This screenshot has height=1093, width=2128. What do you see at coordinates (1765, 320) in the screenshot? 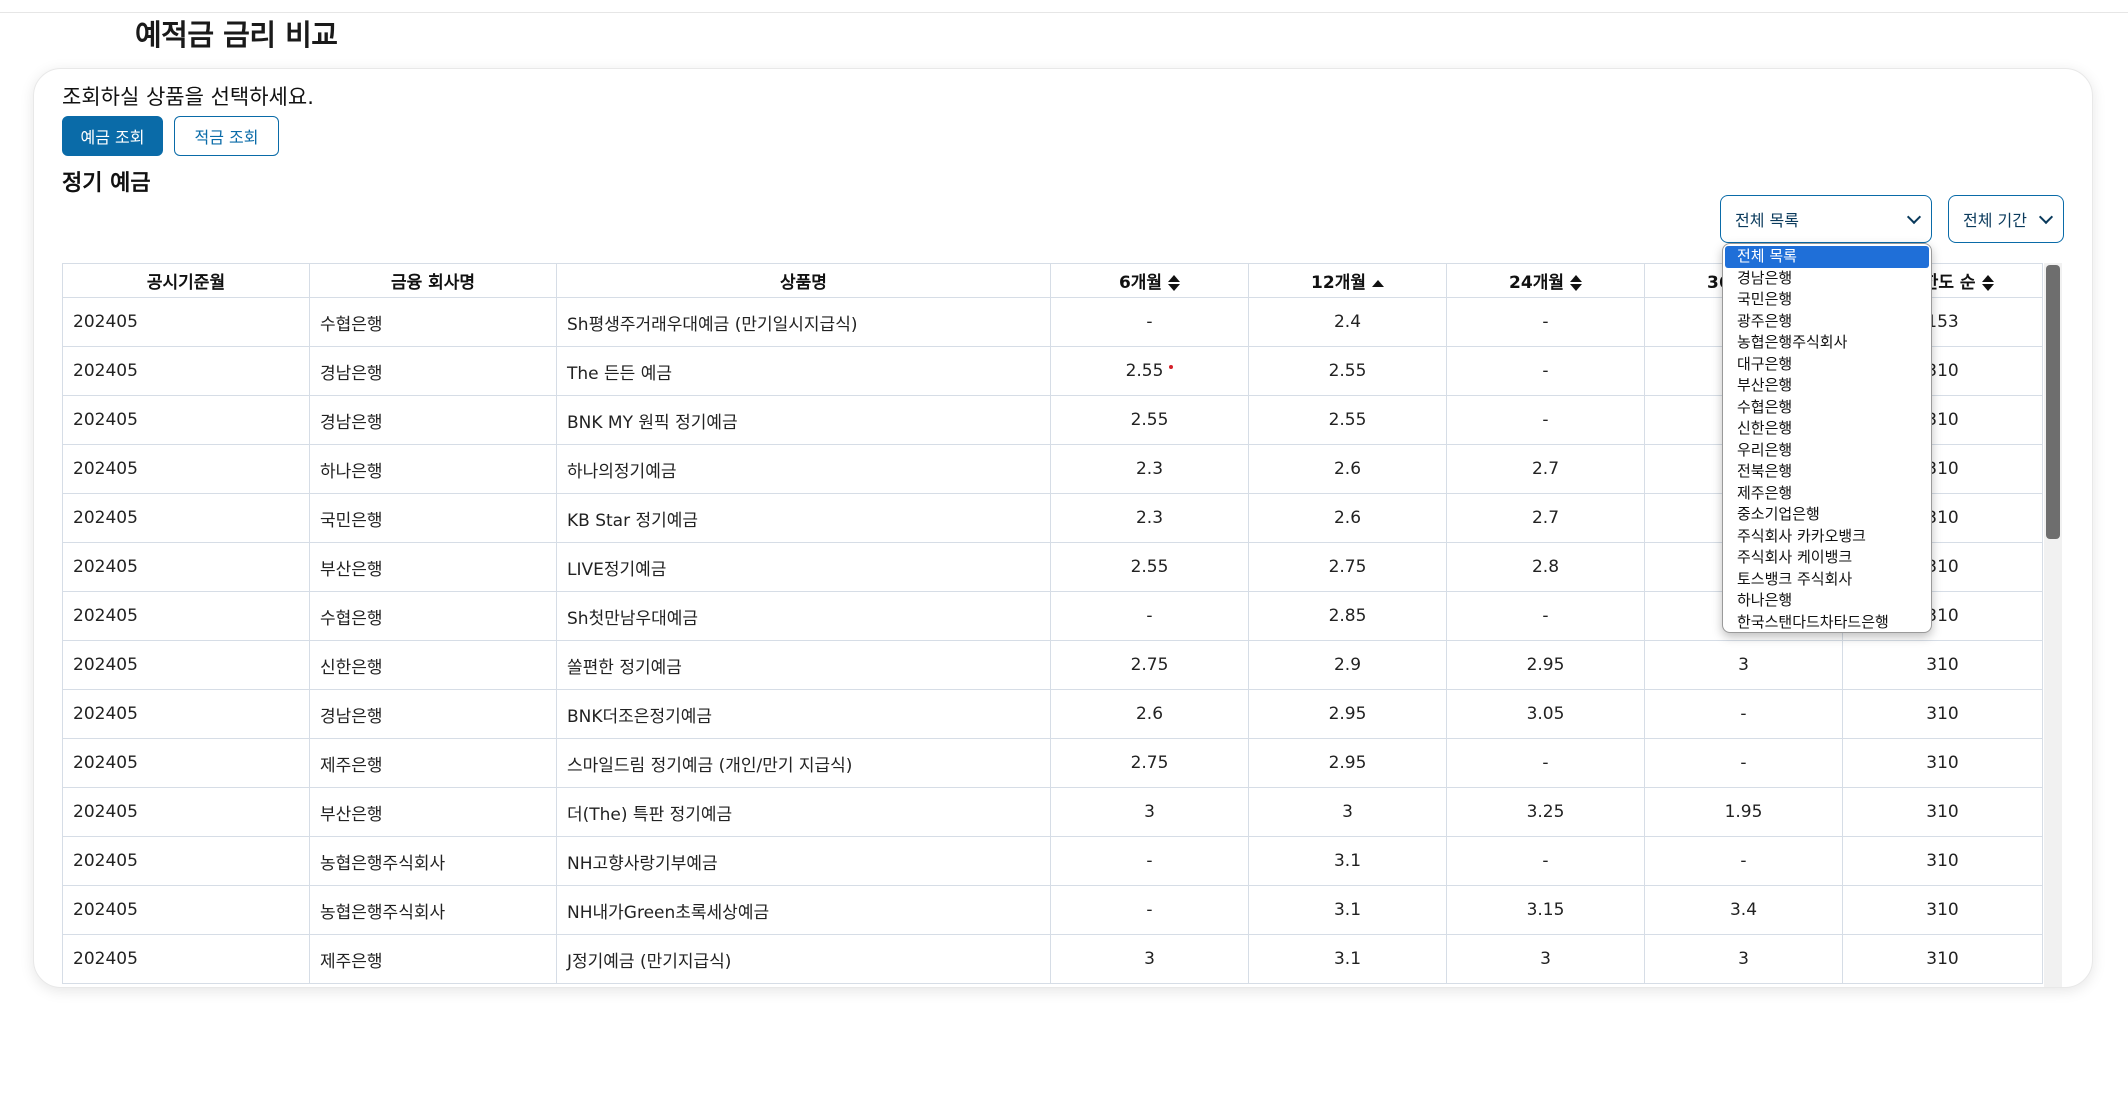
I see `dropdown-option: 광주은행` at bounding box center [1765, 320].